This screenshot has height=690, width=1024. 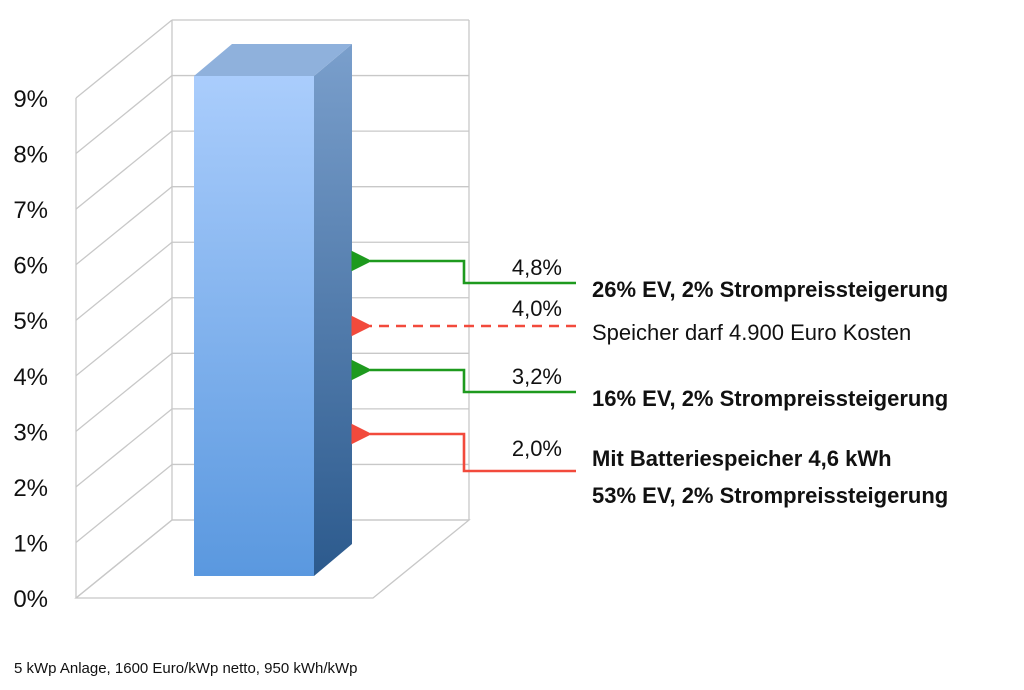 I want to click on annotation-value-label: 3,2%, so click(x=537, y=376).